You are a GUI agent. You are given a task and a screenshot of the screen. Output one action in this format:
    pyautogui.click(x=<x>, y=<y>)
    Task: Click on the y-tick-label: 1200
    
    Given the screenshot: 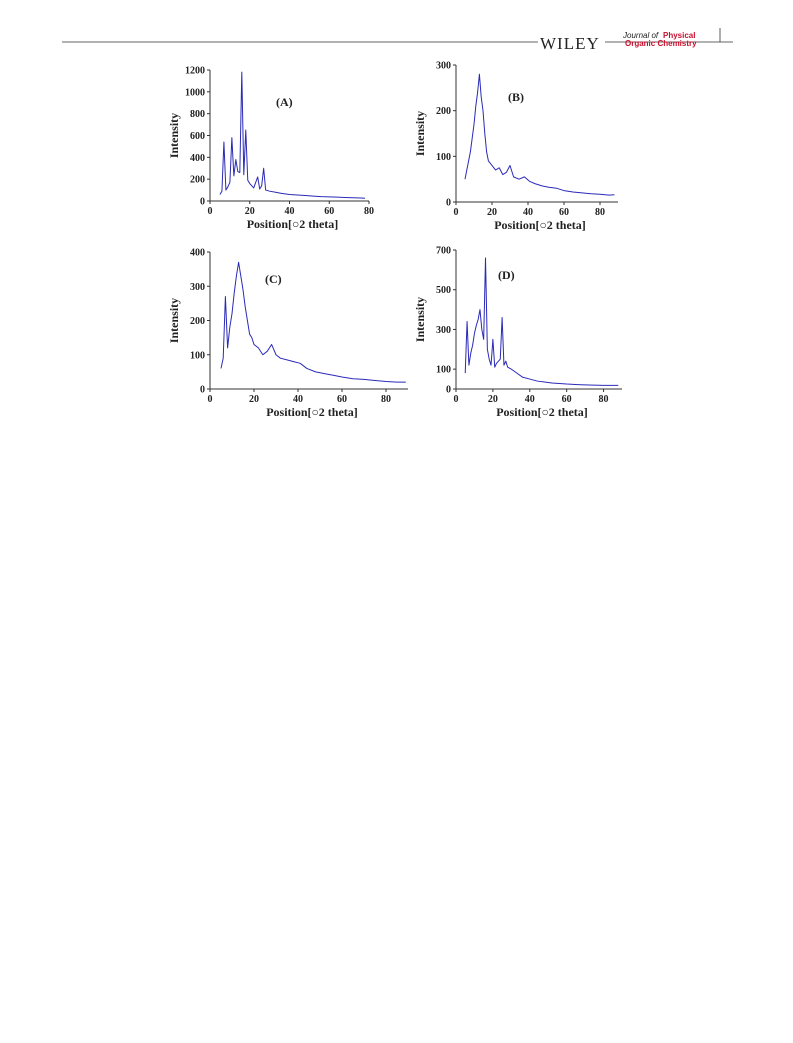 What is the action you would take?
    pyautogui.click(x=195, y=71)
    